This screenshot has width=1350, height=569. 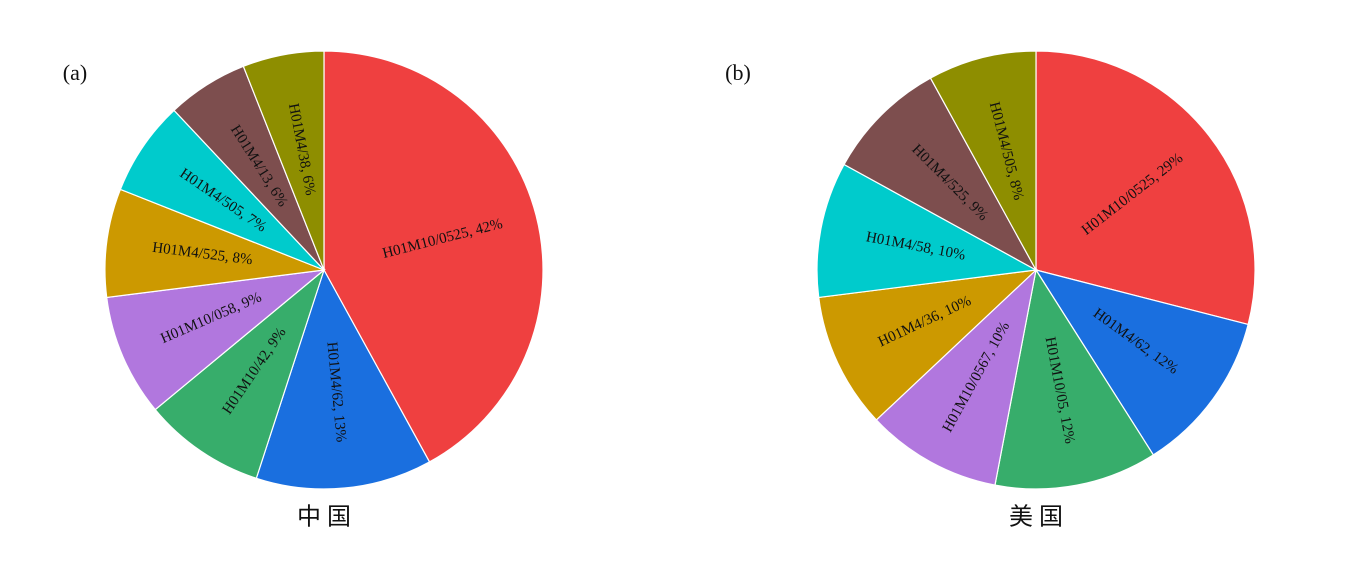 I want to click on panel-label: (b), so click(x=738, y=72).